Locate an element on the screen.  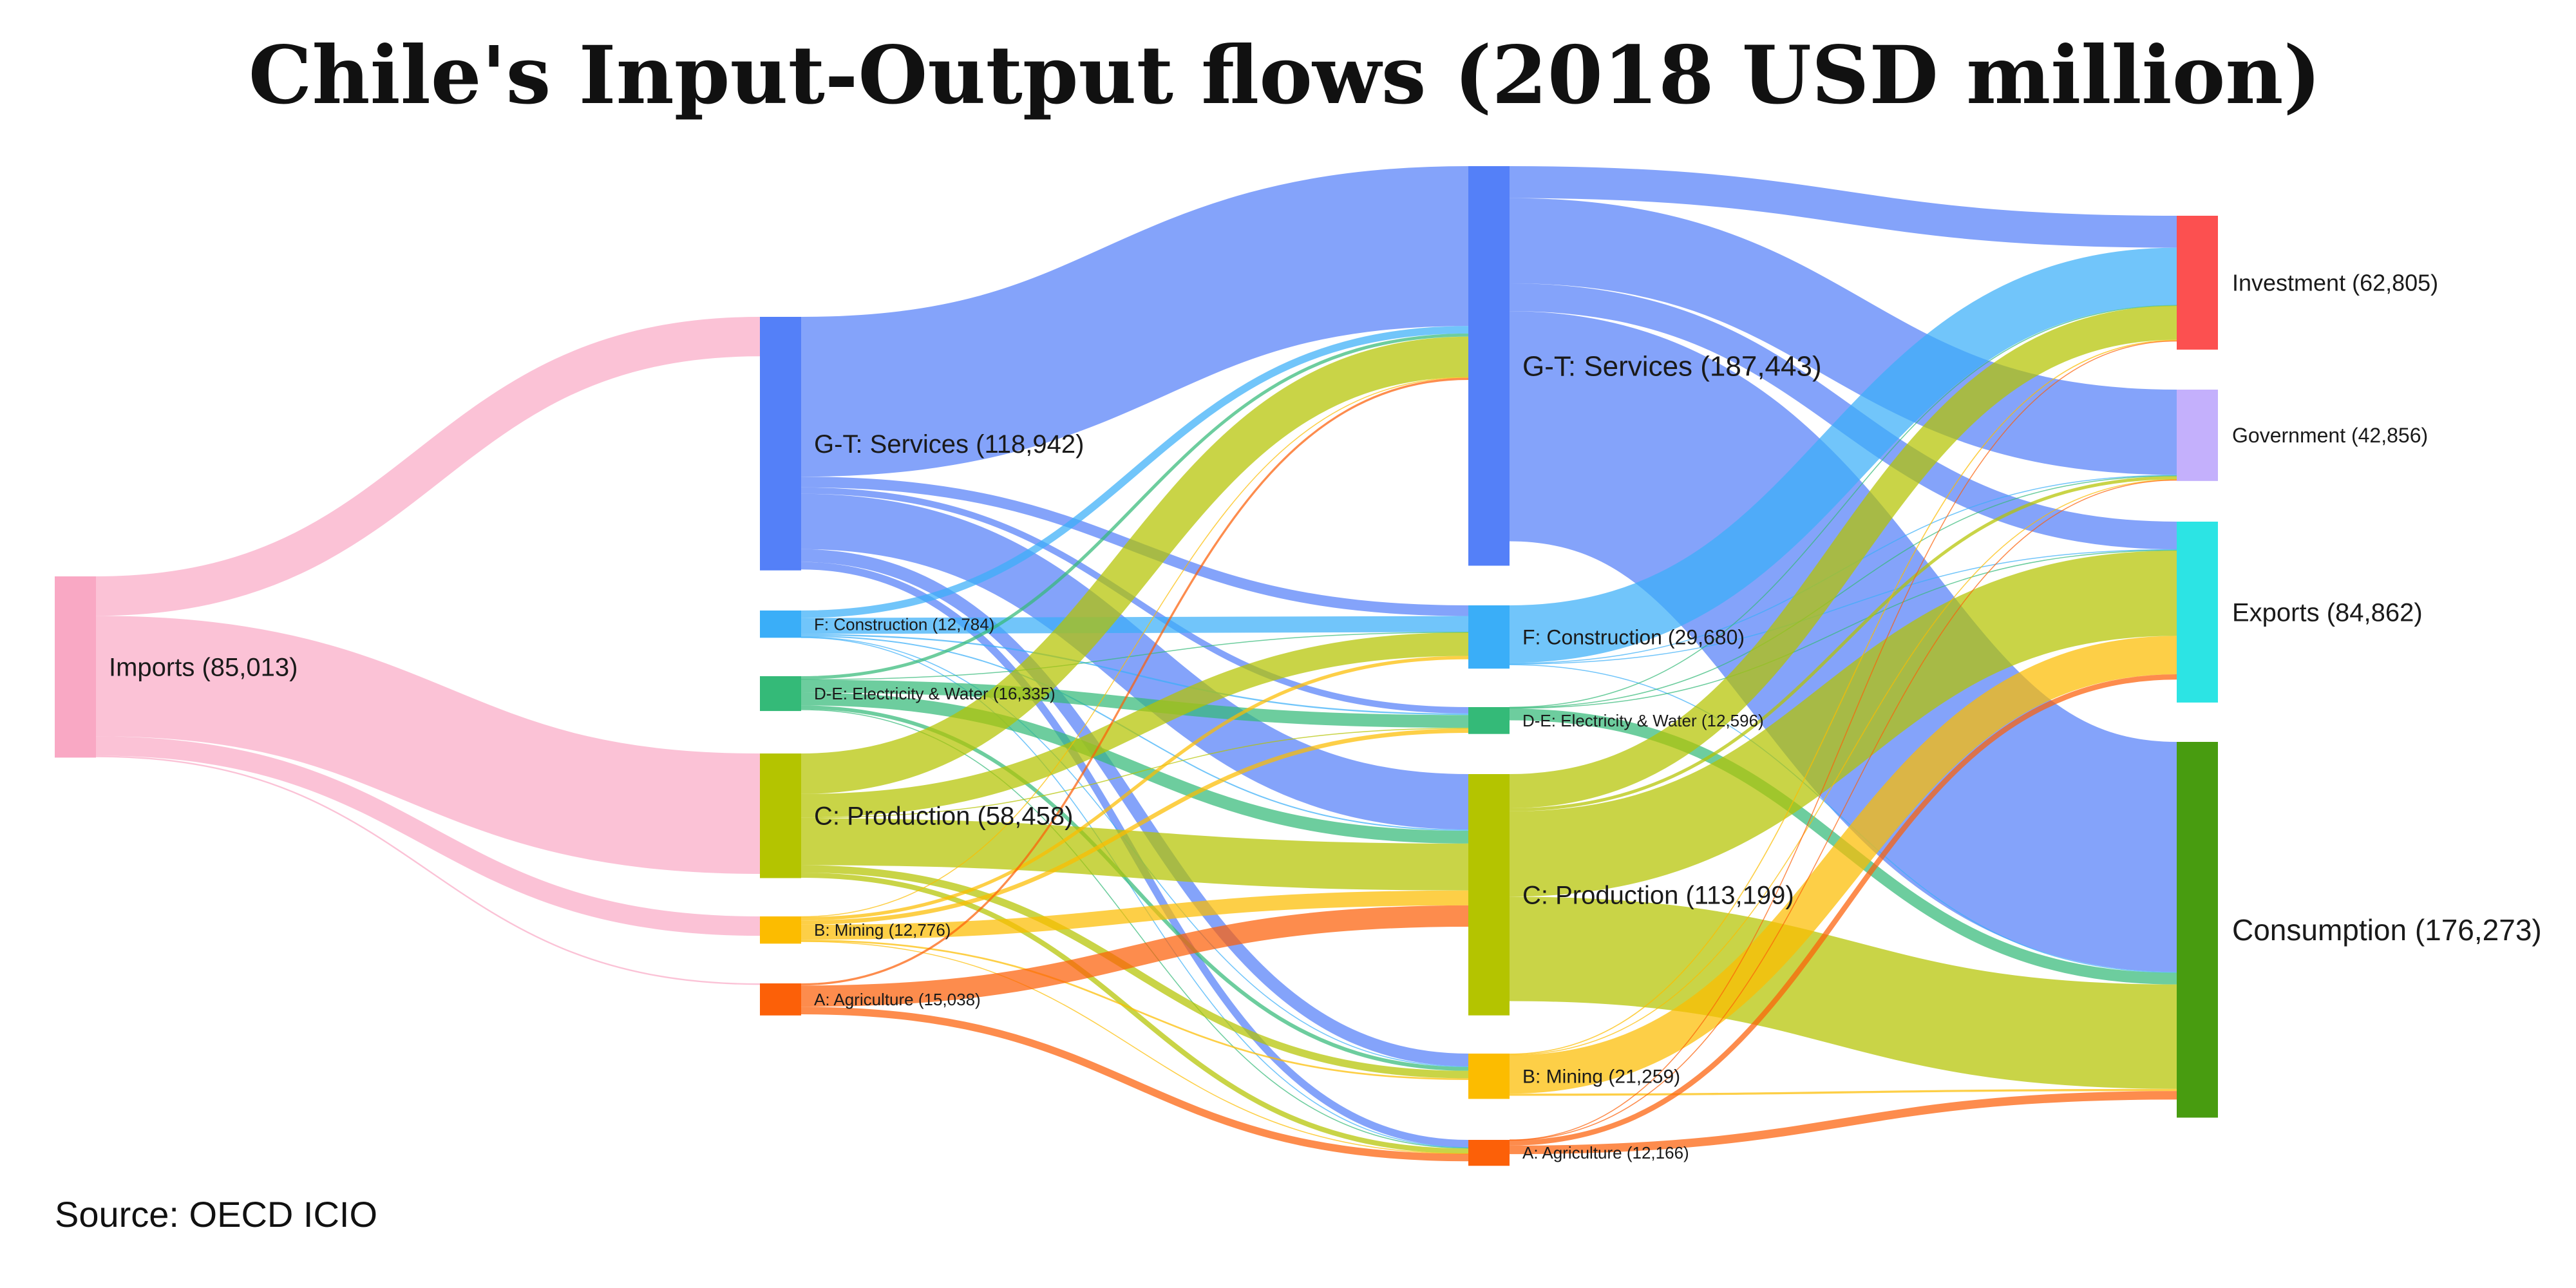
flow-link-s_gt-to-t_c is located at coordinates (1134, 661).